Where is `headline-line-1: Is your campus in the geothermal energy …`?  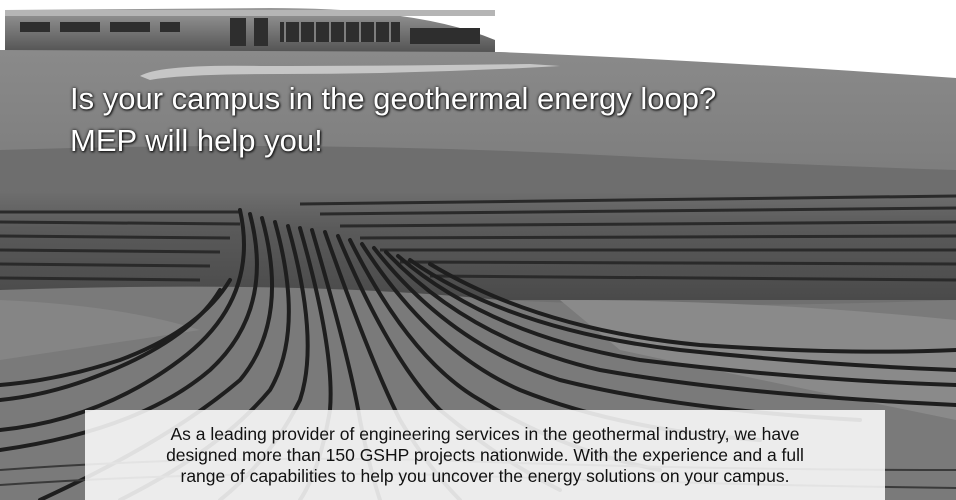 headline-line-1: Is your campus in the geothermal energy … is located at coordinates (393, 98).